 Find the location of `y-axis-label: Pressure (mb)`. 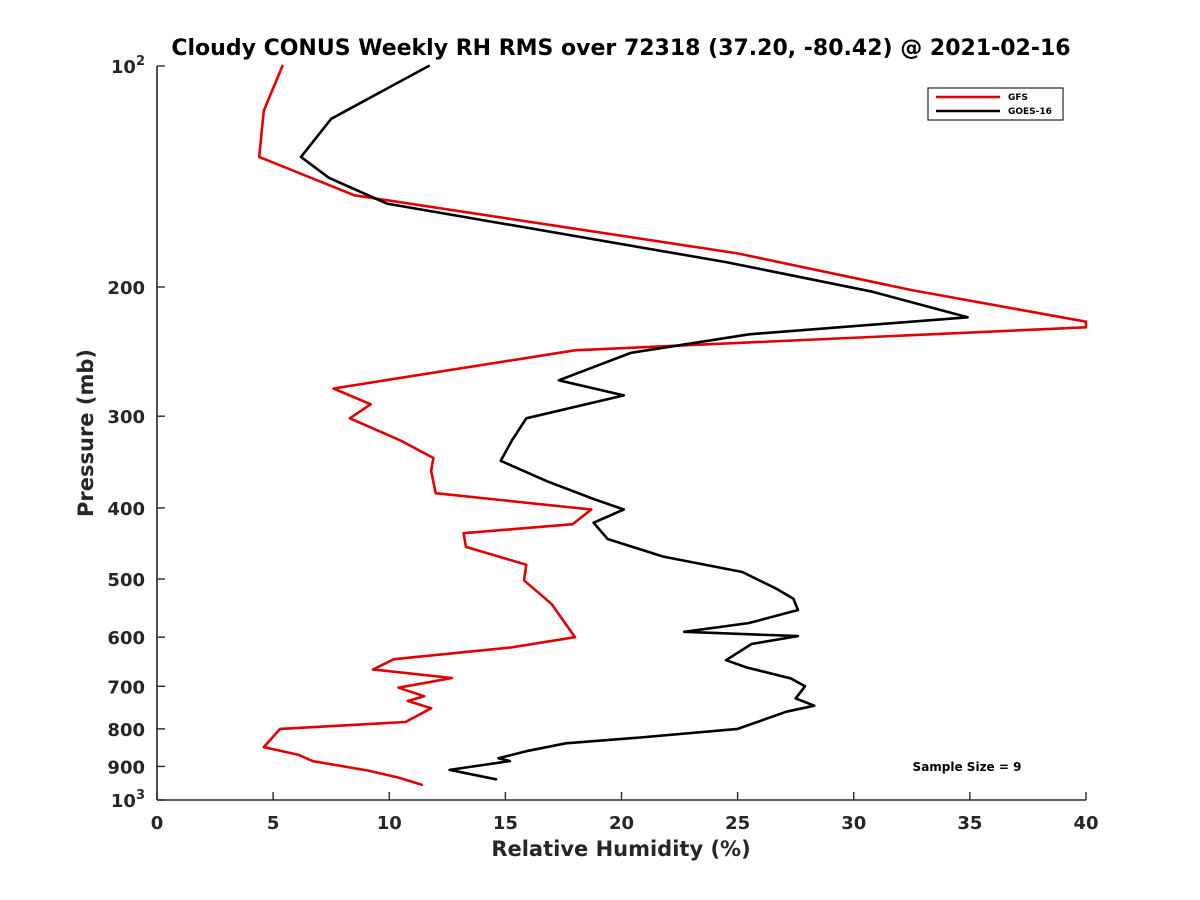

y-axis-label: Pressure (mb) is located at coordinates (86, 433).